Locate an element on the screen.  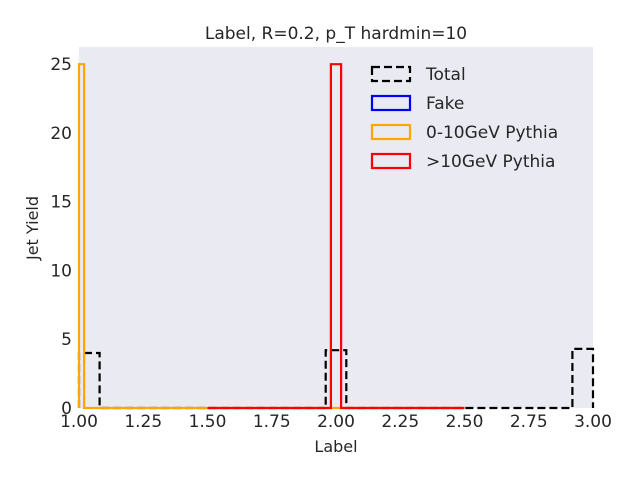
legend-entry-fake: Fake is located at coordinates (417, 104).